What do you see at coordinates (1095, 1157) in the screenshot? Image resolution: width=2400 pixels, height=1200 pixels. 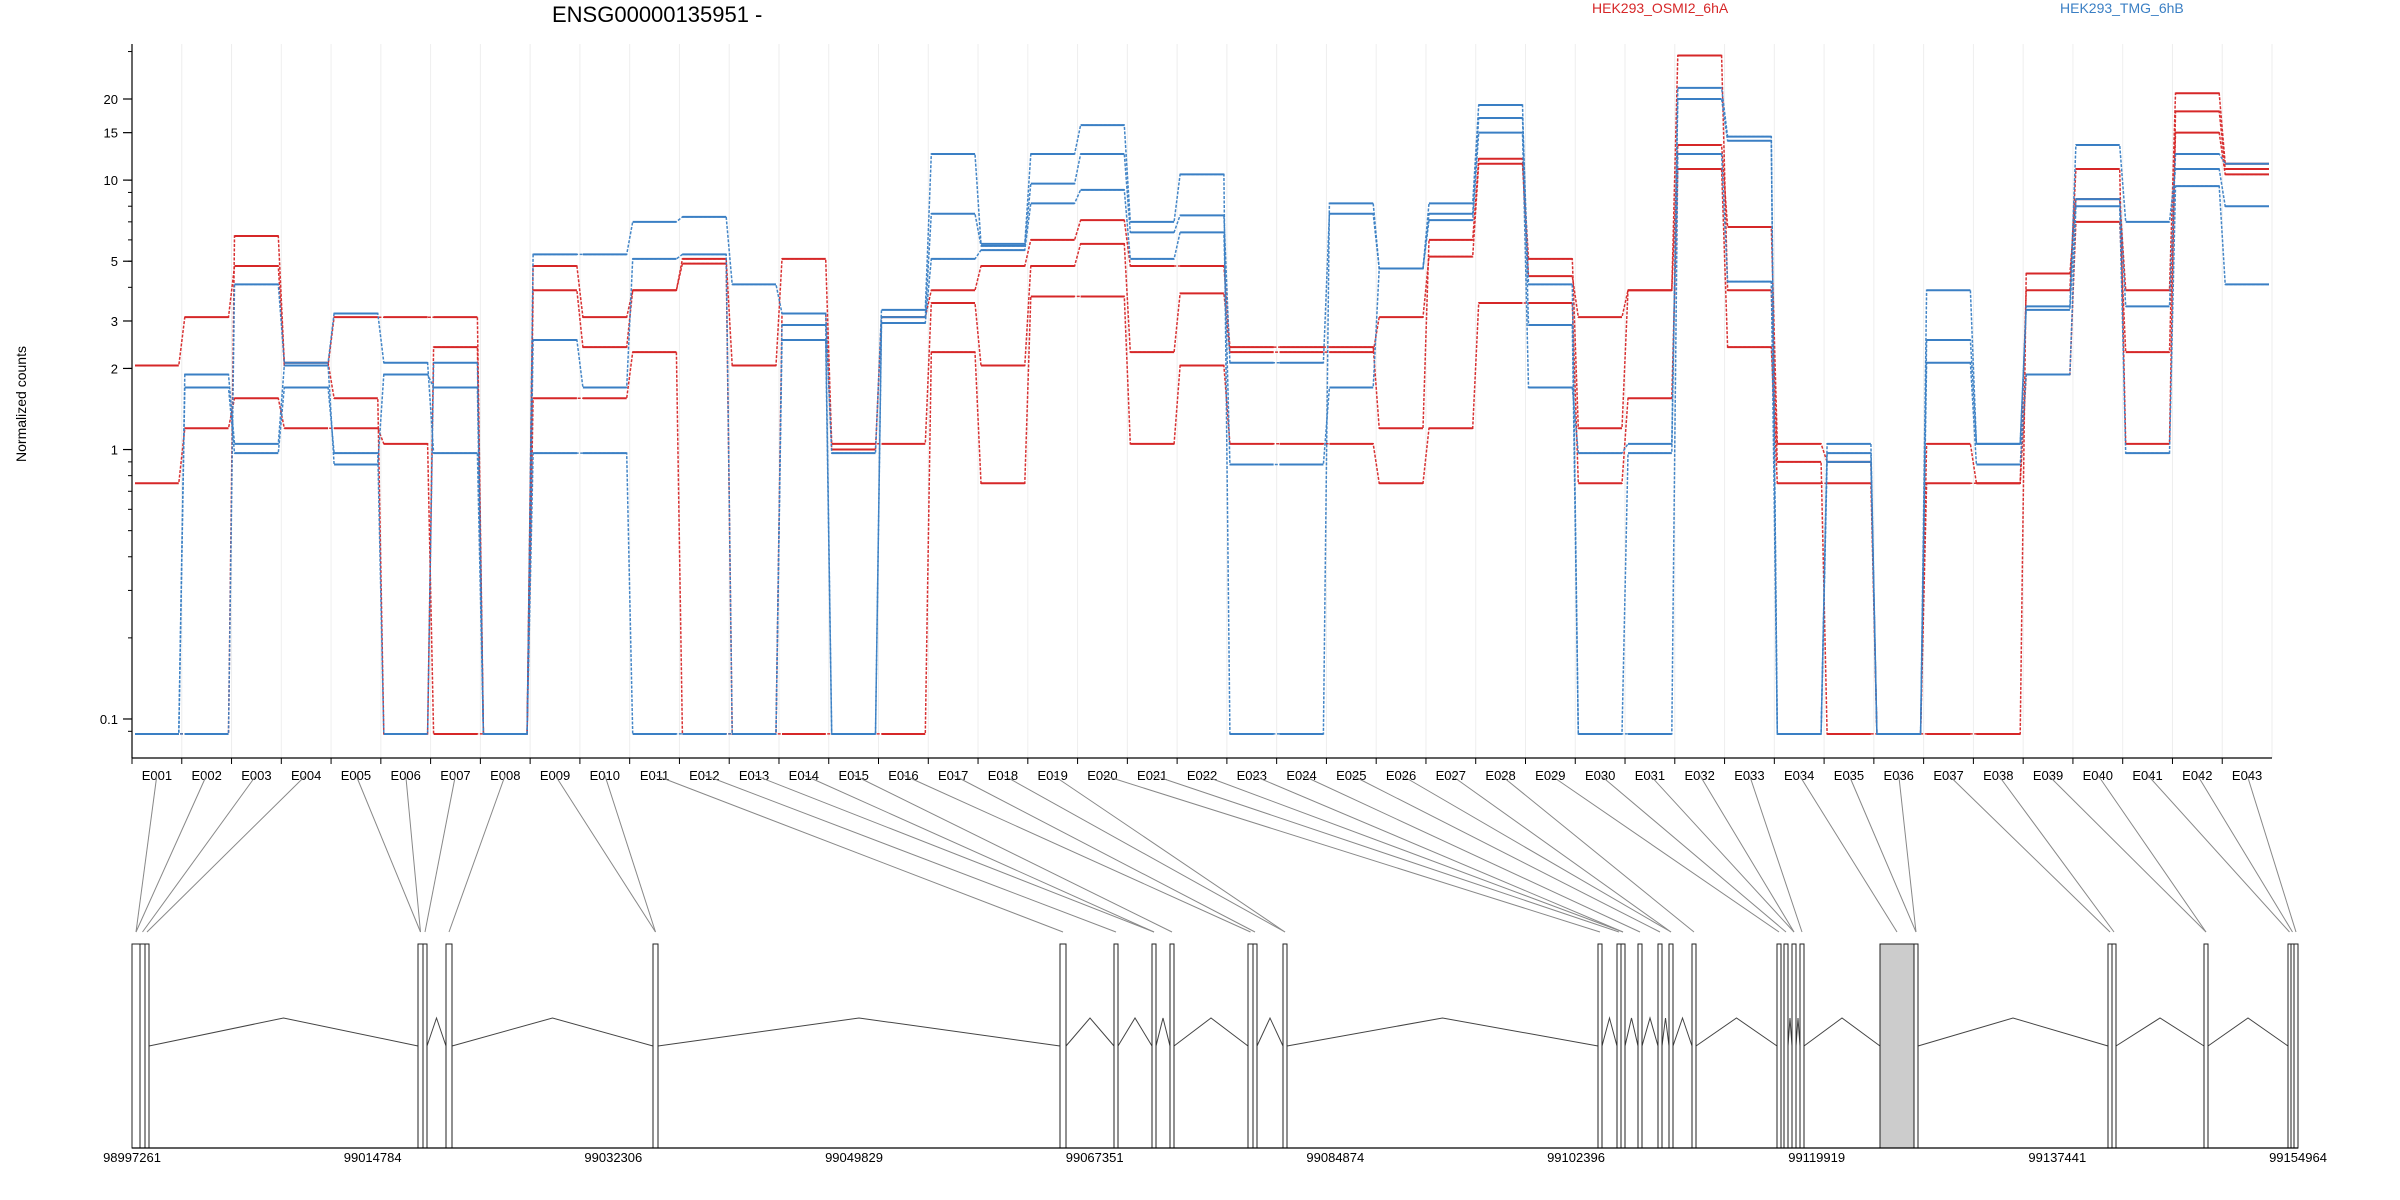 I see `genome-coord-label: 99067351` at bounding box center [1095, 1157].